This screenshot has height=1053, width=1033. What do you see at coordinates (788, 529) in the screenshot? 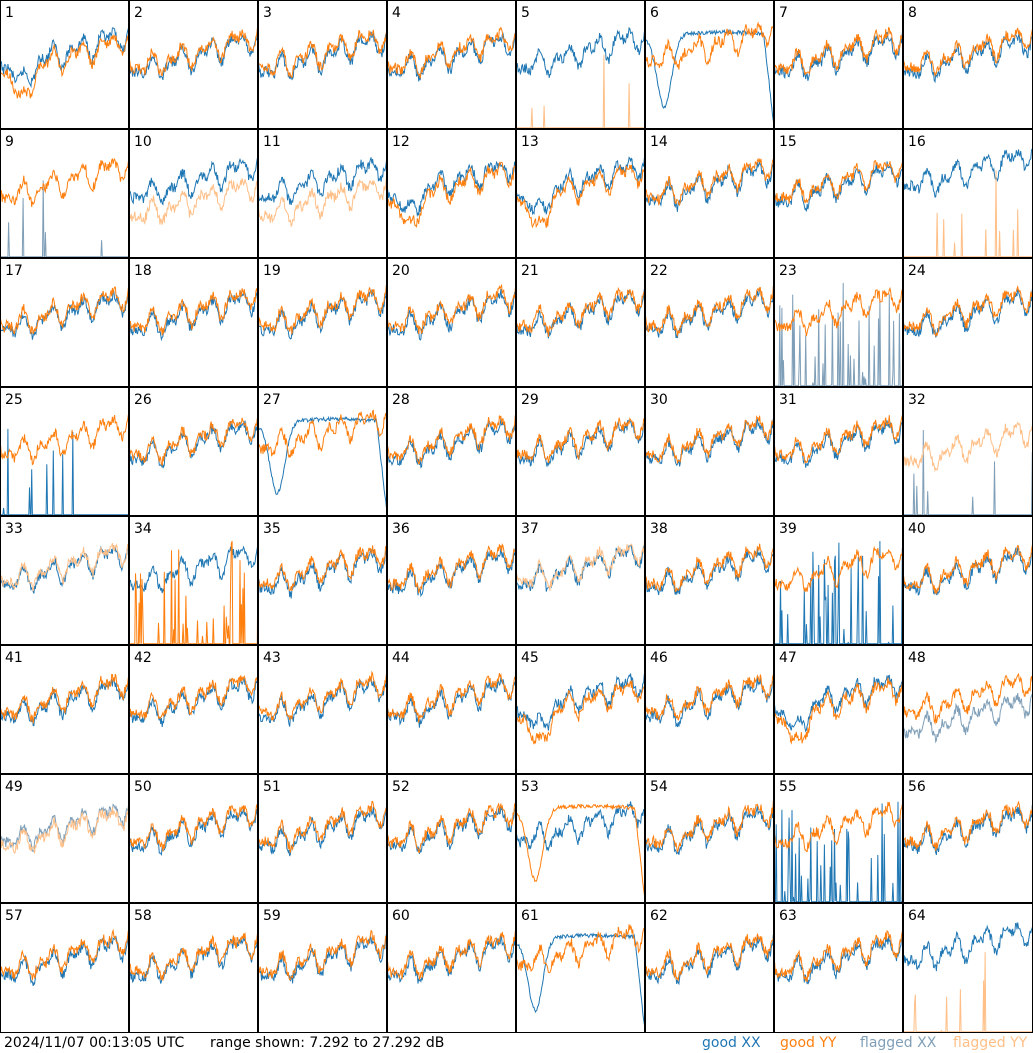
I see `panel-label: 39` at bounding box center [788, 529].